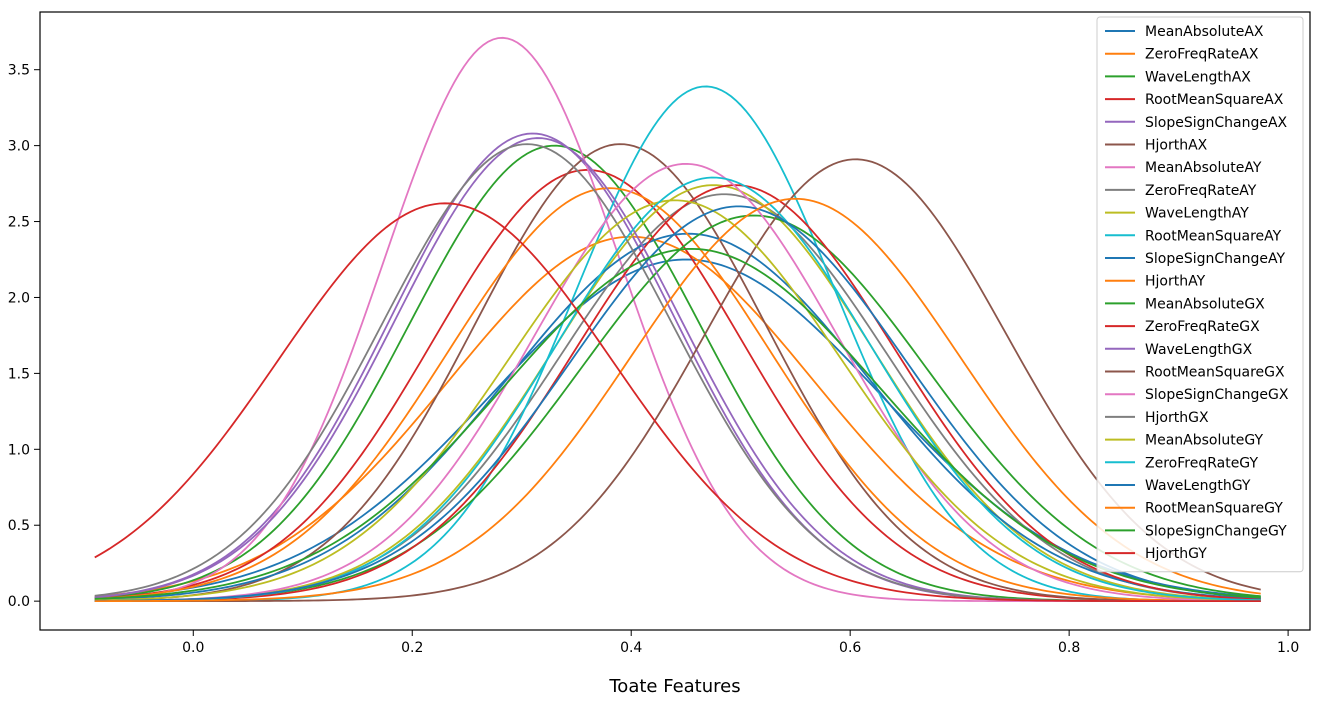 Image resolution: width=1330 pixels, height=712 pixels. Describe the element at coordinates (850, 648) in the screenshot. I see `x-tick-label: 0.6` at that location.